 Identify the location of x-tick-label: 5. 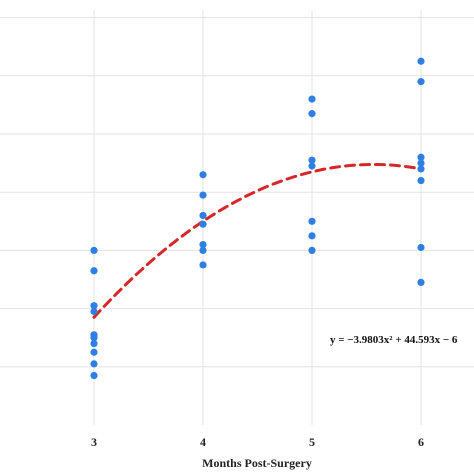
(312, 442).